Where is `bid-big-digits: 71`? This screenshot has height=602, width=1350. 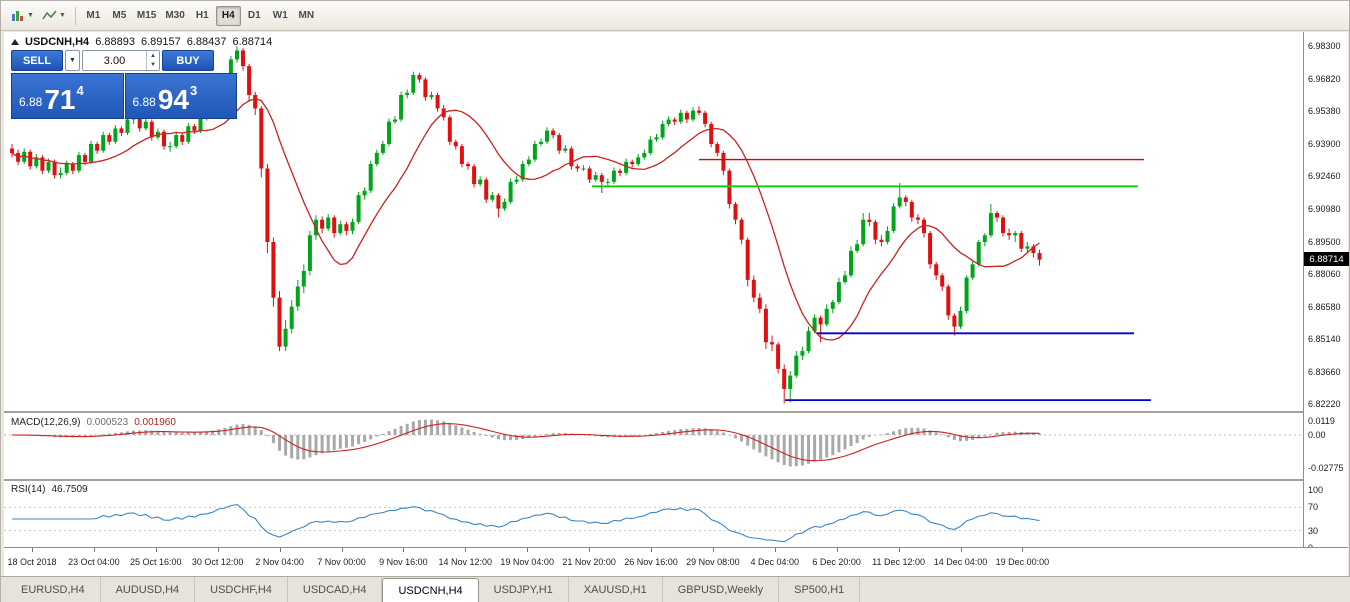 bid-big-digits: 71 is located at coordinates (60, 99).